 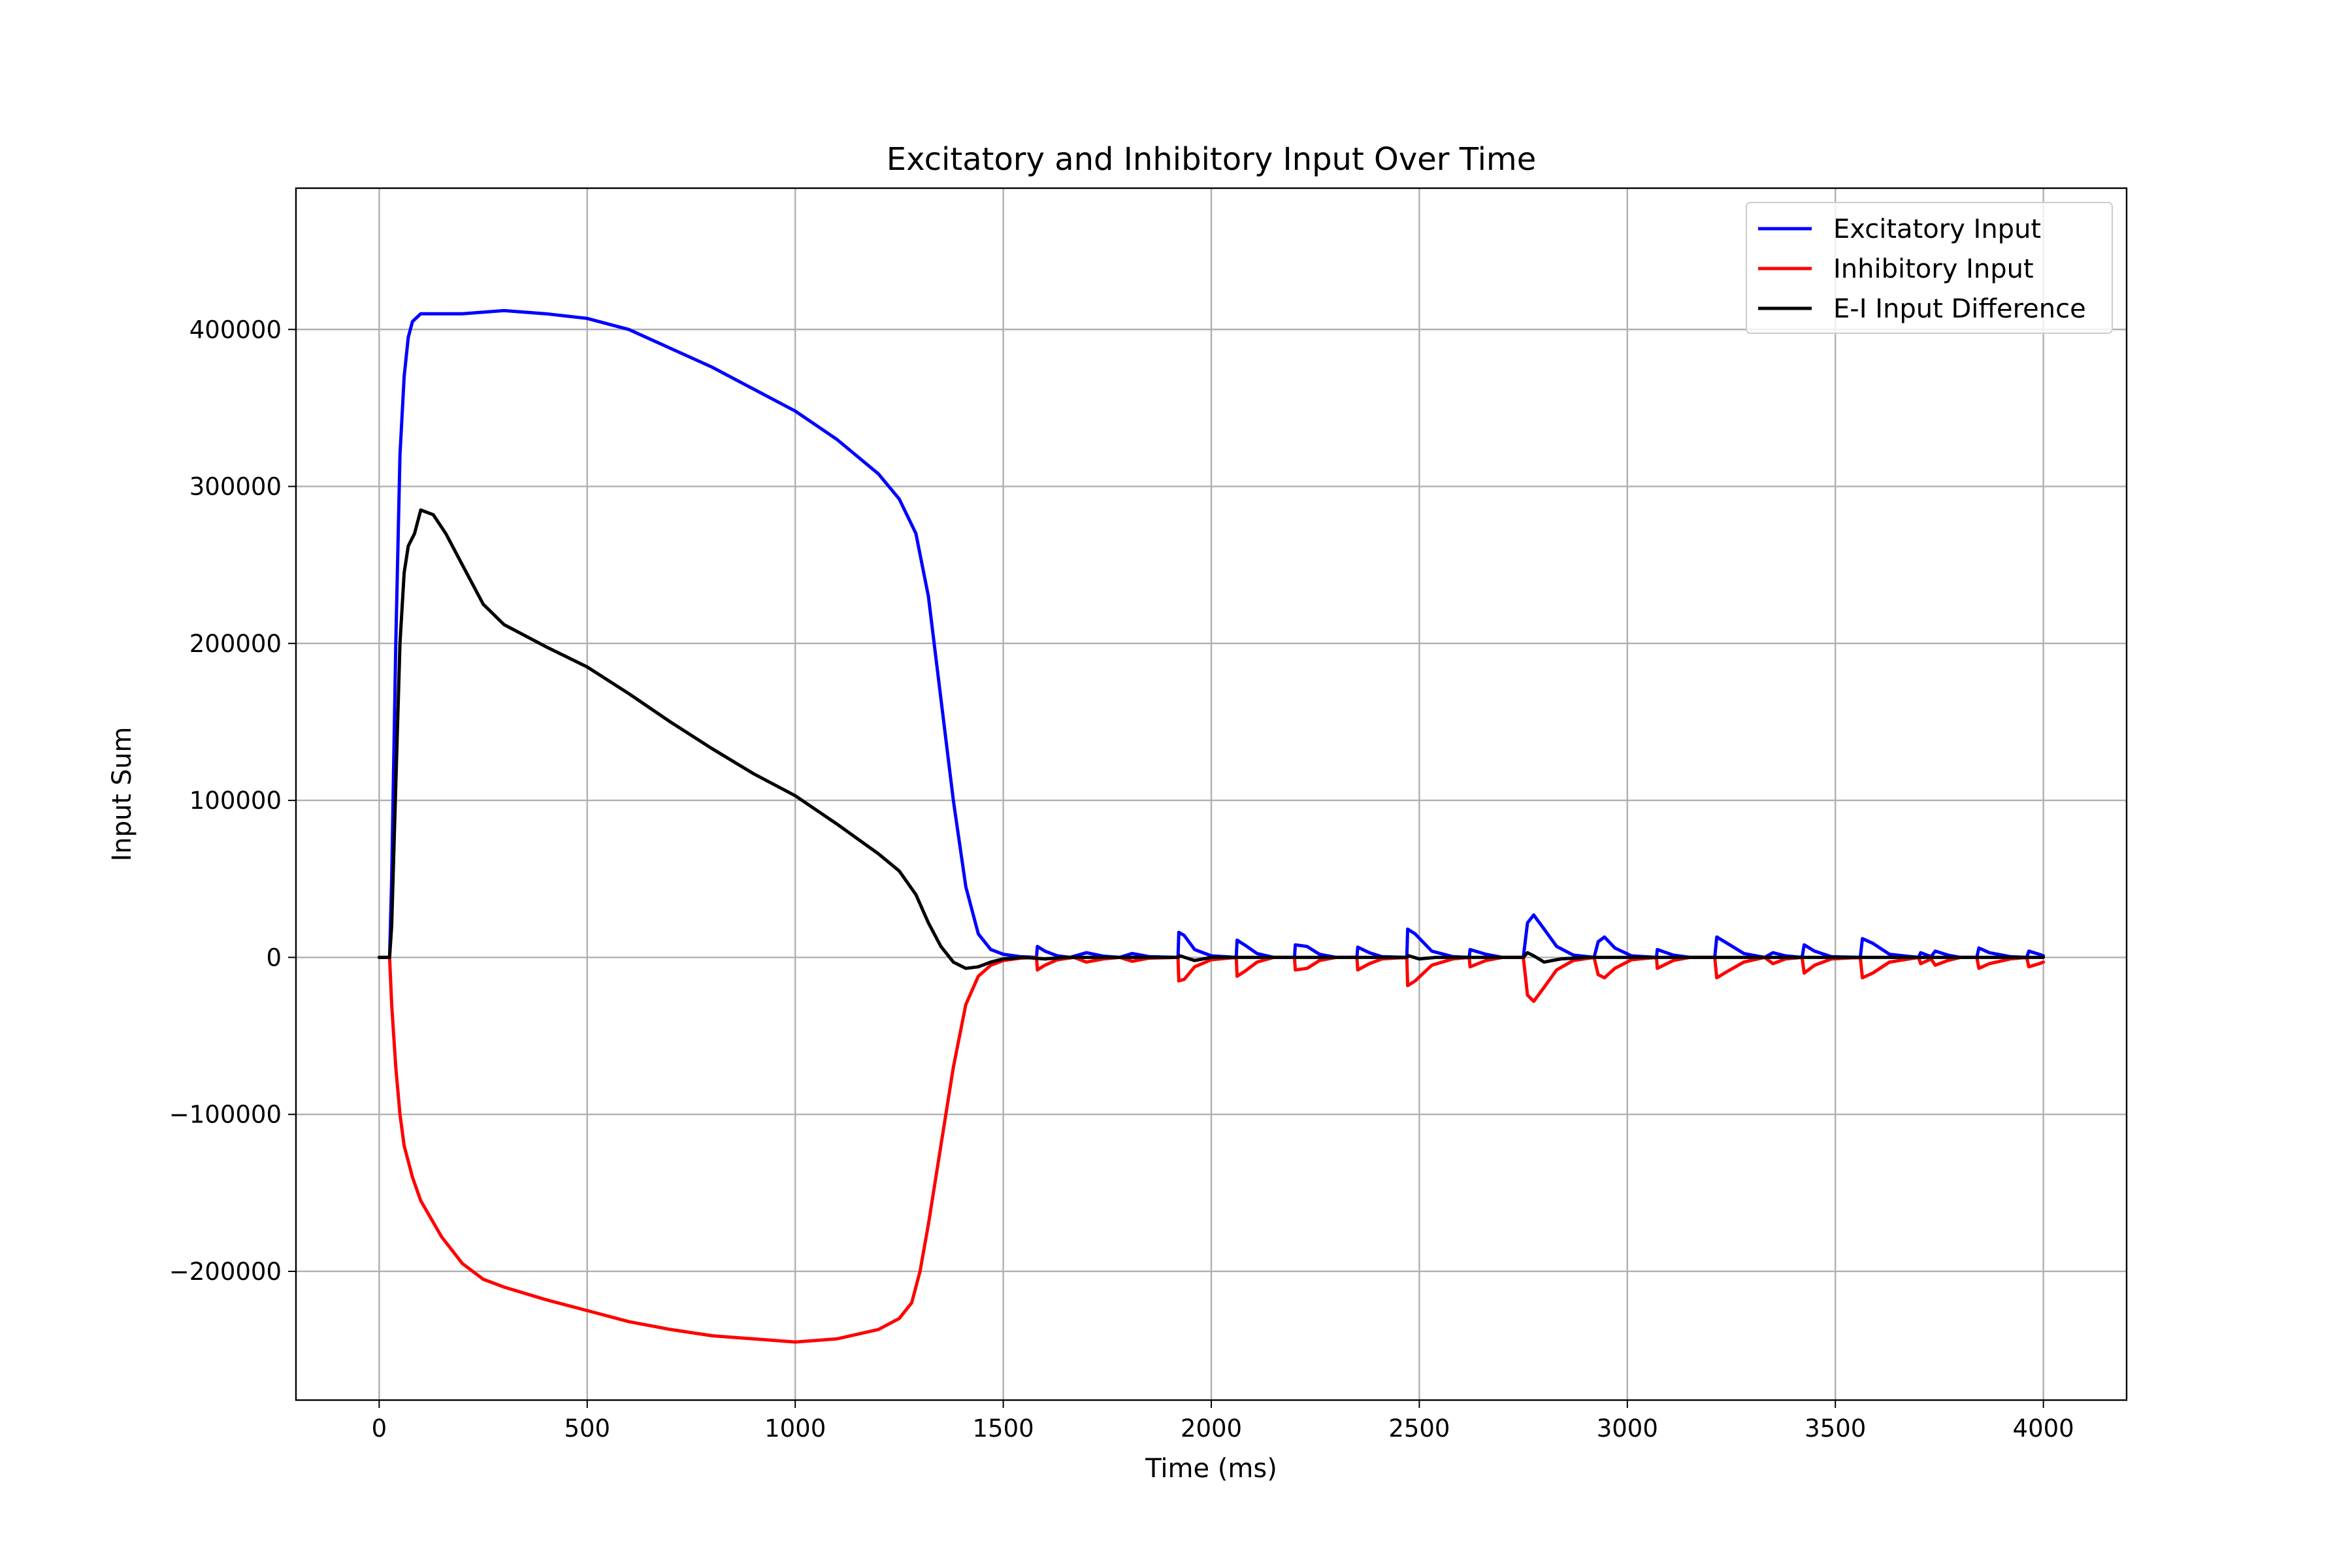 I want to click on y-tick-label: −100000, so click(x=225, y=1115).